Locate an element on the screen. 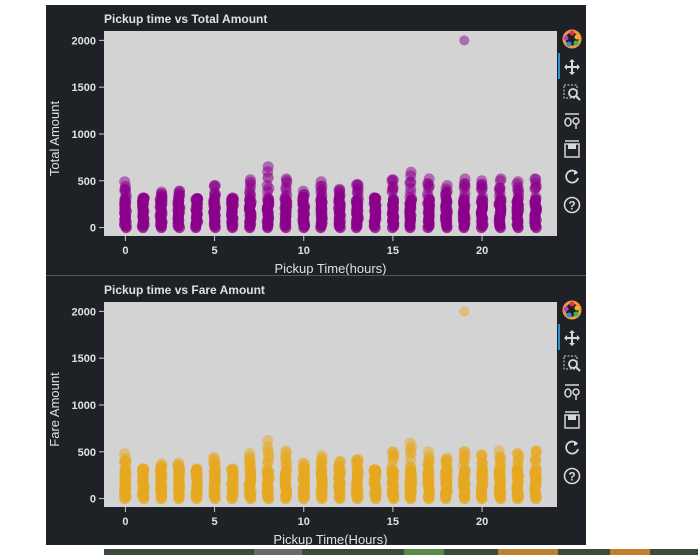 The height and width of the screenshot is (555, 698). active-tool-indicator is located at coordinates (559, 337).